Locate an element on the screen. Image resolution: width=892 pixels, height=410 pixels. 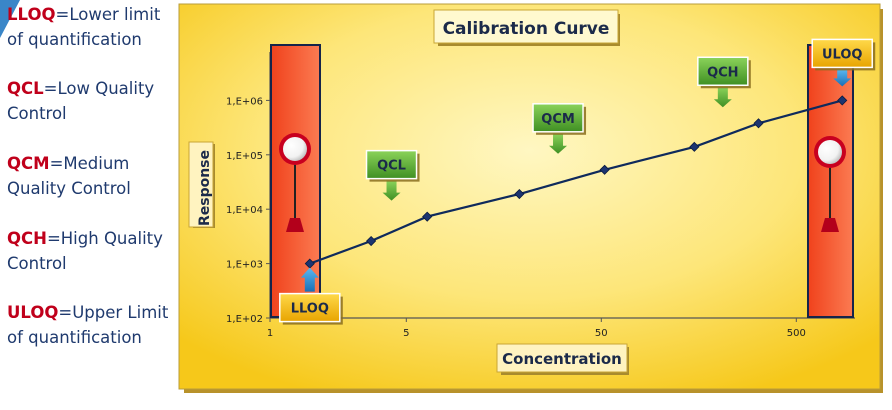
legend-item-qcl: QCL=Low Quality Control is located at coordinates (91, 101).